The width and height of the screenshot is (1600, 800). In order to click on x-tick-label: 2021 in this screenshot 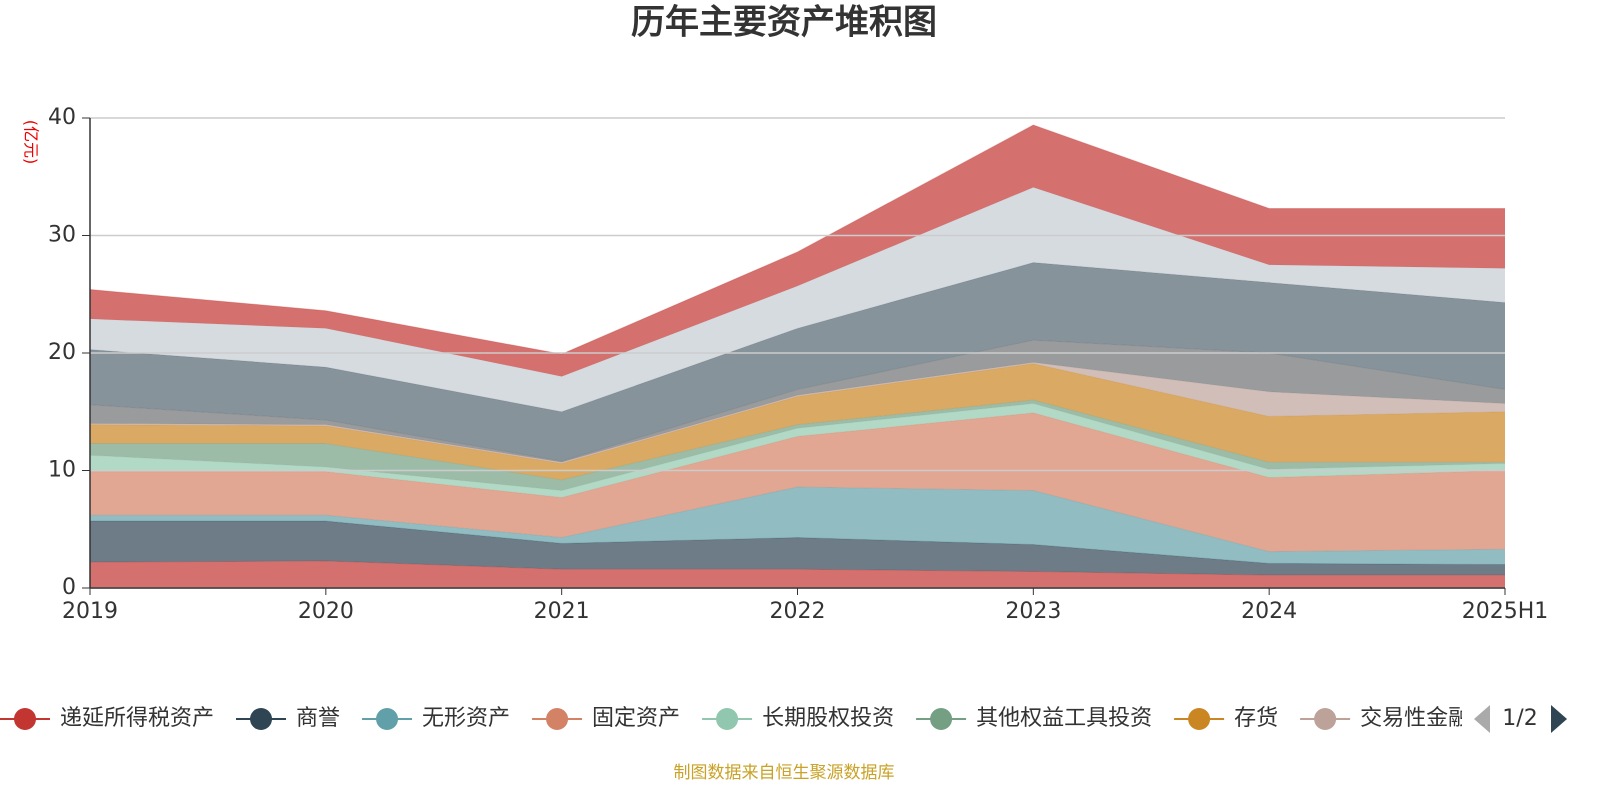, I will do `click(562, 611)`.